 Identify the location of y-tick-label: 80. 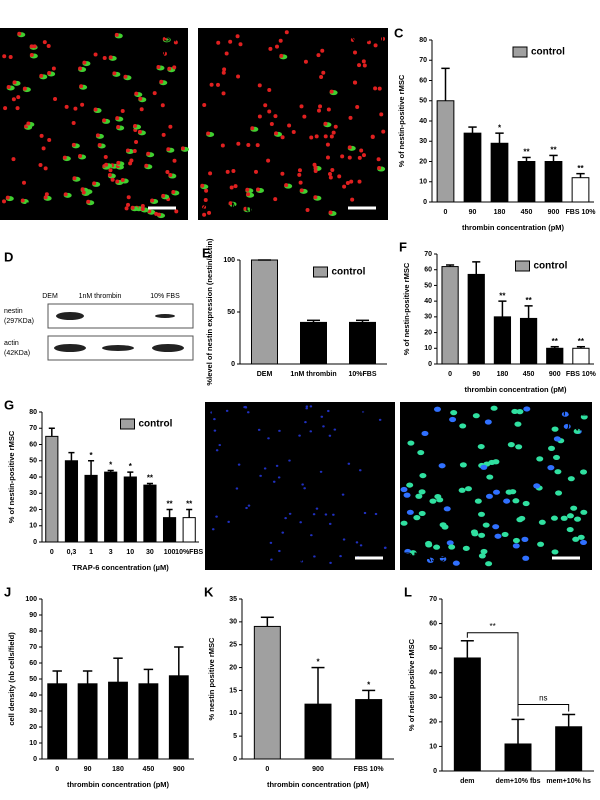
(423, 40).